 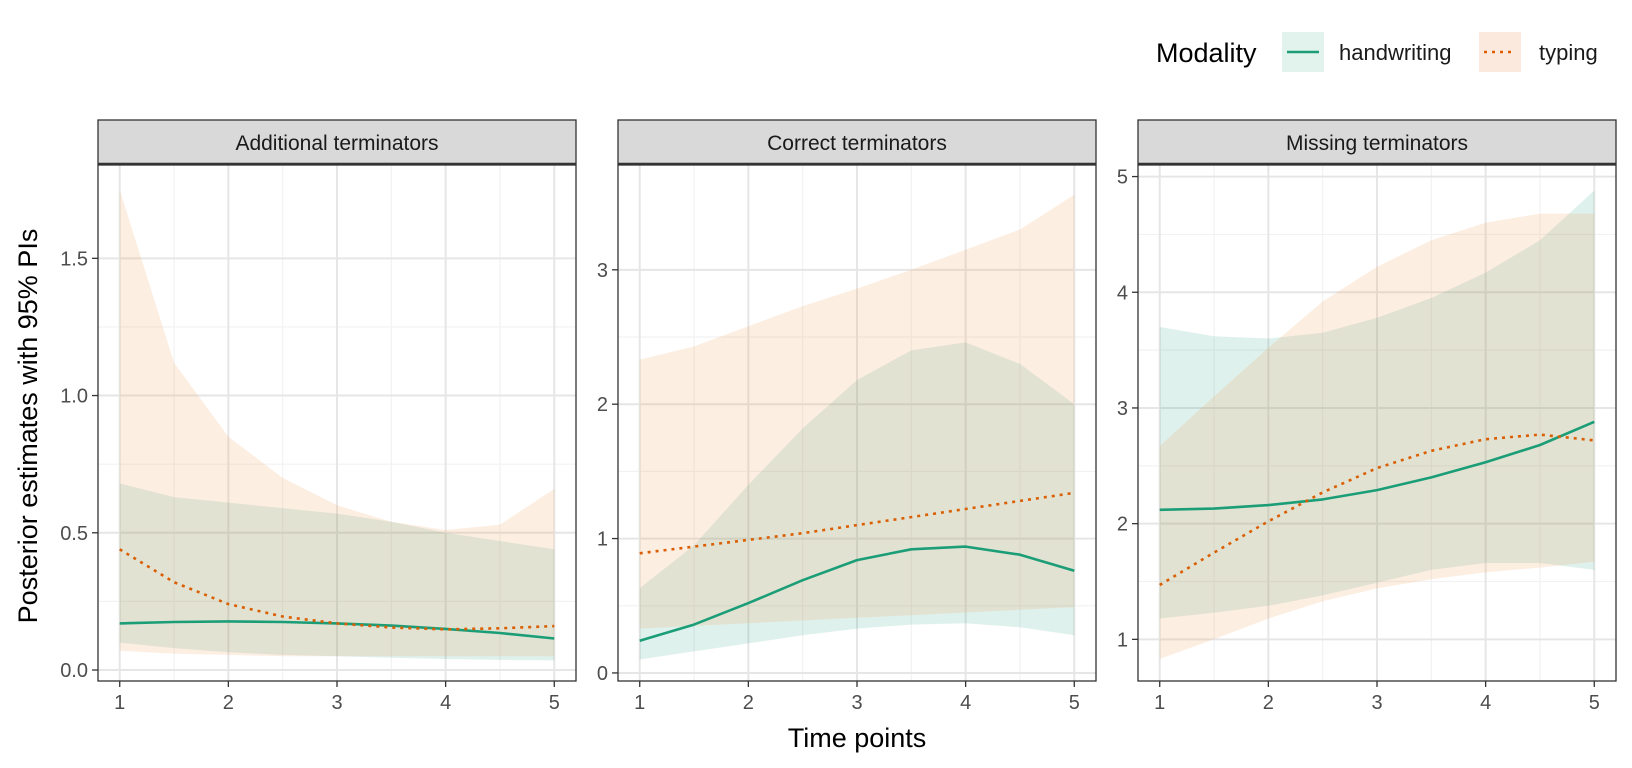 I want to click on y-tick-label: 4, so click(x=1122, y=293).